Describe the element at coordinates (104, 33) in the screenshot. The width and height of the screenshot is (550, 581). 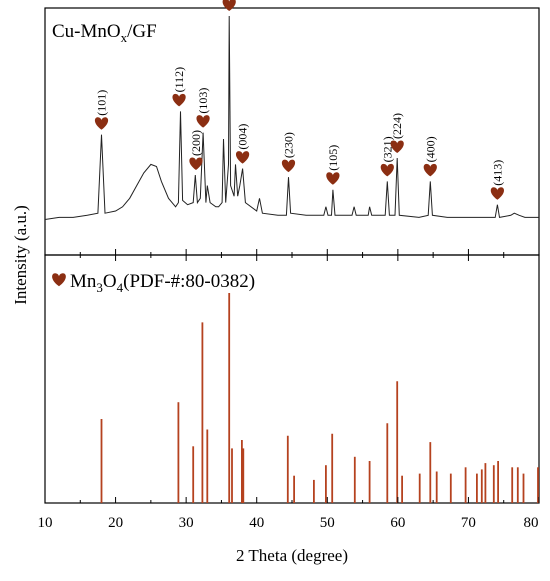
I see `top-panel-label: Cu-MnOx/GF` at that location.